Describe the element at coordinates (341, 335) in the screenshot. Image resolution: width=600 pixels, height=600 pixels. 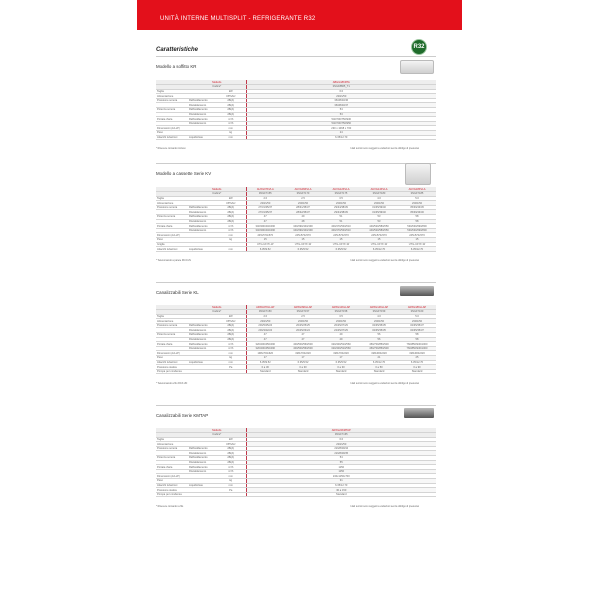
I see `cell-value: 49` at that location.